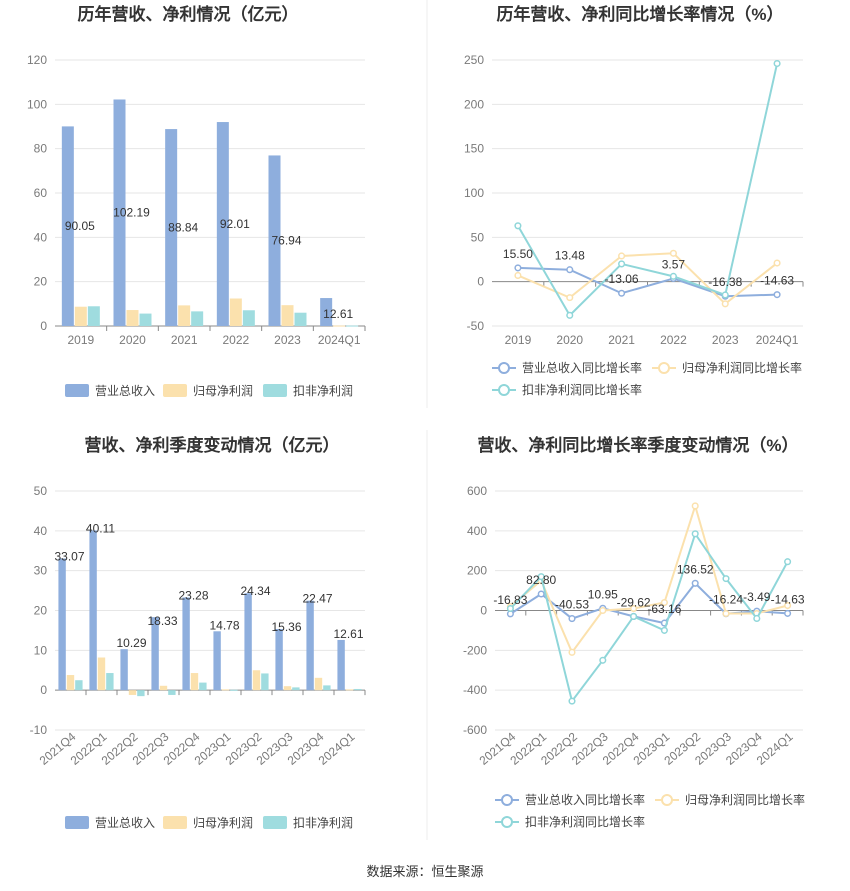  Describe the element at coordinates (572, 701) in the screenshot. I see `point-3-2022Q2` at that location.